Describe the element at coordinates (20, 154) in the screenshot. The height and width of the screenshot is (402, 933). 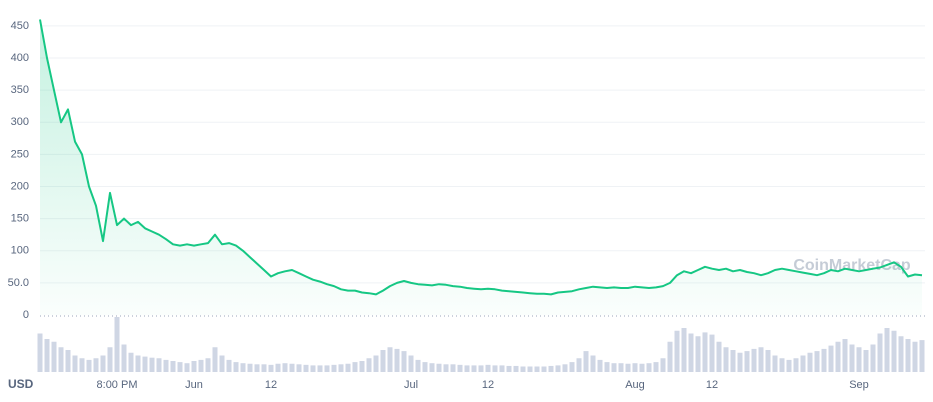
I see `y-tick-label: 250` at that location.